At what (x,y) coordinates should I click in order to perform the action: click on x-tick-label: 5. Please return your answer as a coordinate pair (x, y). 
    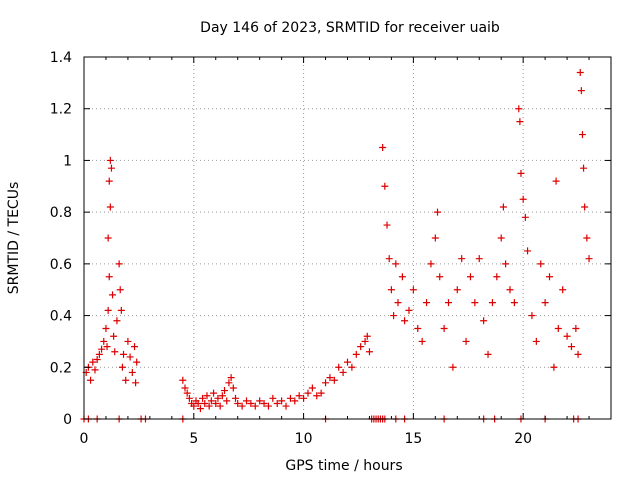
    Looking at the image, I should click on (193, 439).